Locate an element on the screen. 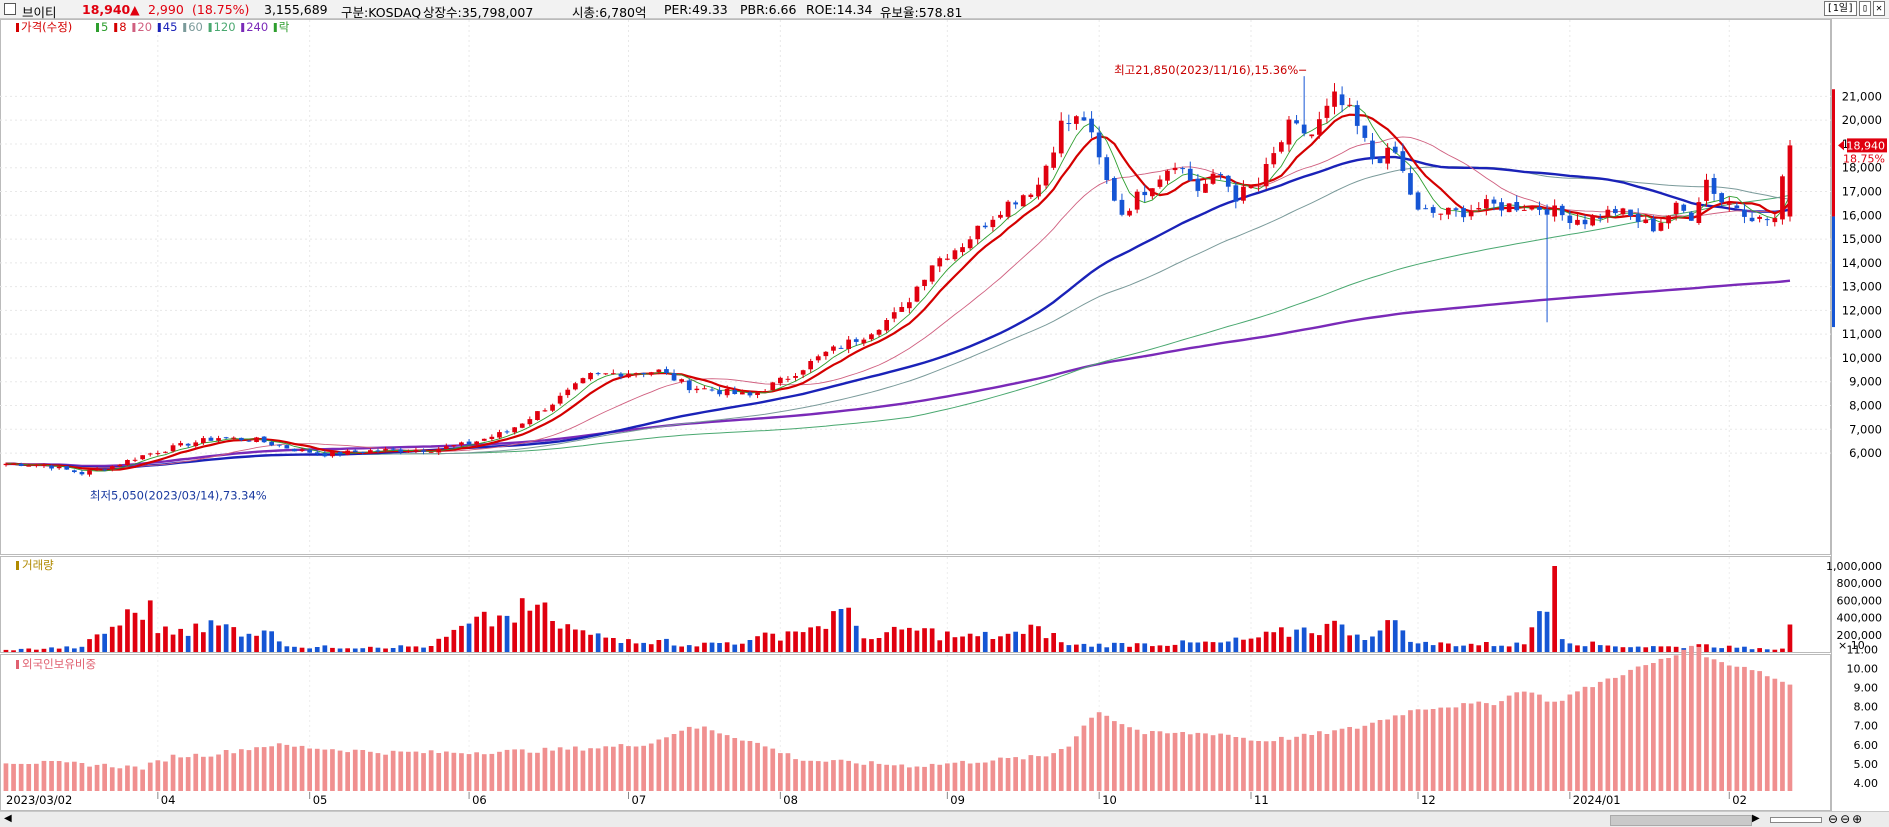 The width and height of the screenshot is (1889, 827). price-tick-label: 11,000 is located at coordinates (1862, 334).